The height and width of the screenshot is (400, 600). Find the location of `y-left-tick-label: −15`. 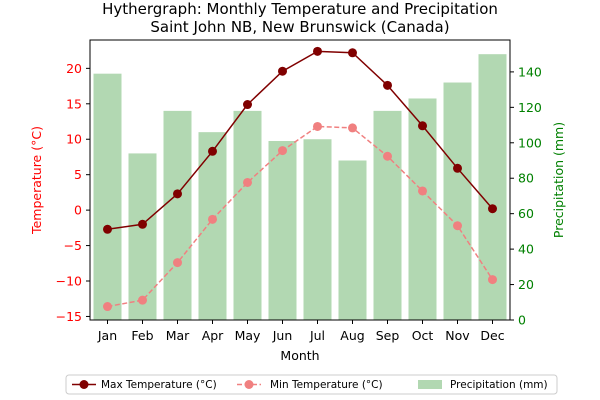

y-left-tick-label: −15 is located at coordinates (69, 316).